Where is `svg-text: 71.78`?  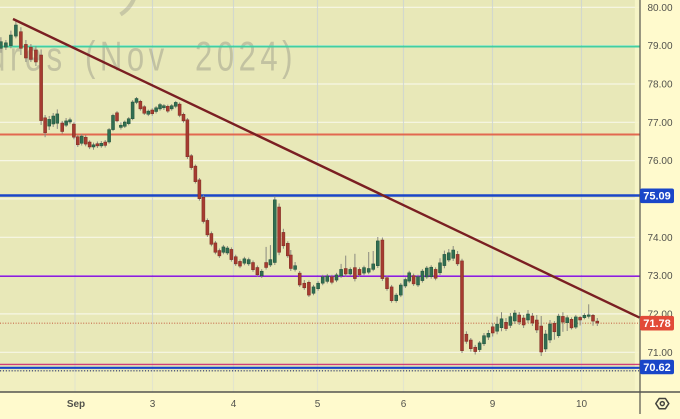
svg-text: 71.78 is located at coordinates (657, 324).